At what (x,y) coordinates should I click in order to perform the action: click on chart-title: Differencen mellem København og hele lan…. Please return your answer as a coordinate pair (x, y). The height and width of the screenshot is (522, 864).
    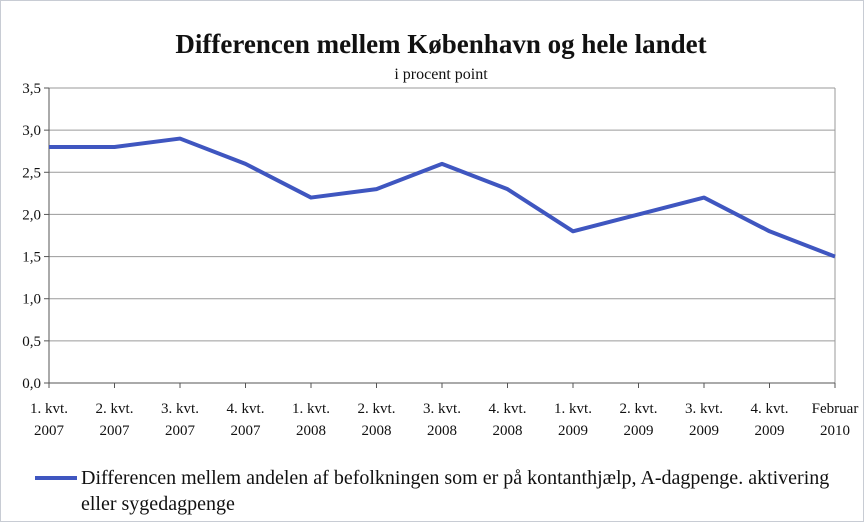
    Looking at the image, I should click on (440, 44).